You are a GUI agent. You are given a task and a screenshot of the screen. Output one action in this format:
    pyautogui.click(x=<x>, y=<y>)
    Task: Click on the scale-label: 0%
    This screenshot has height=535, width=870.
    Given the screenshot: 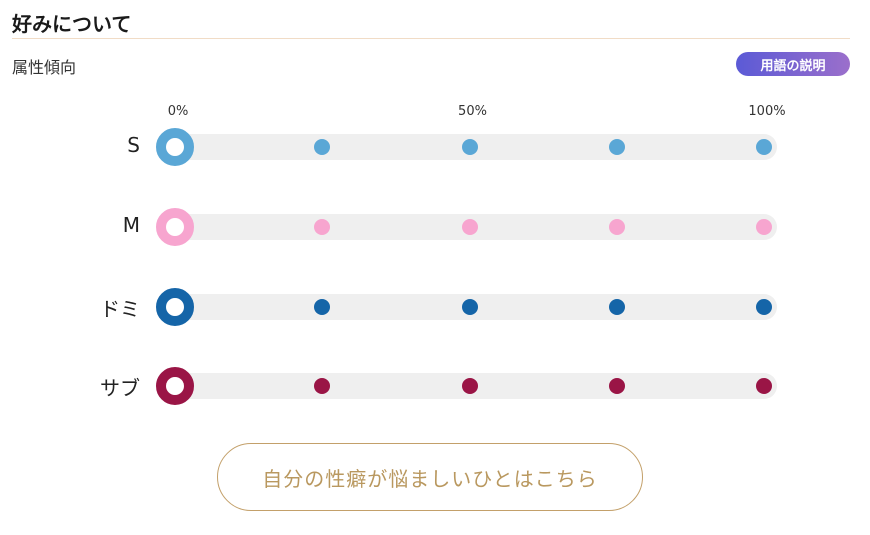 What is the action you would take?
    pyautogui.click(x=178, y=111)
    